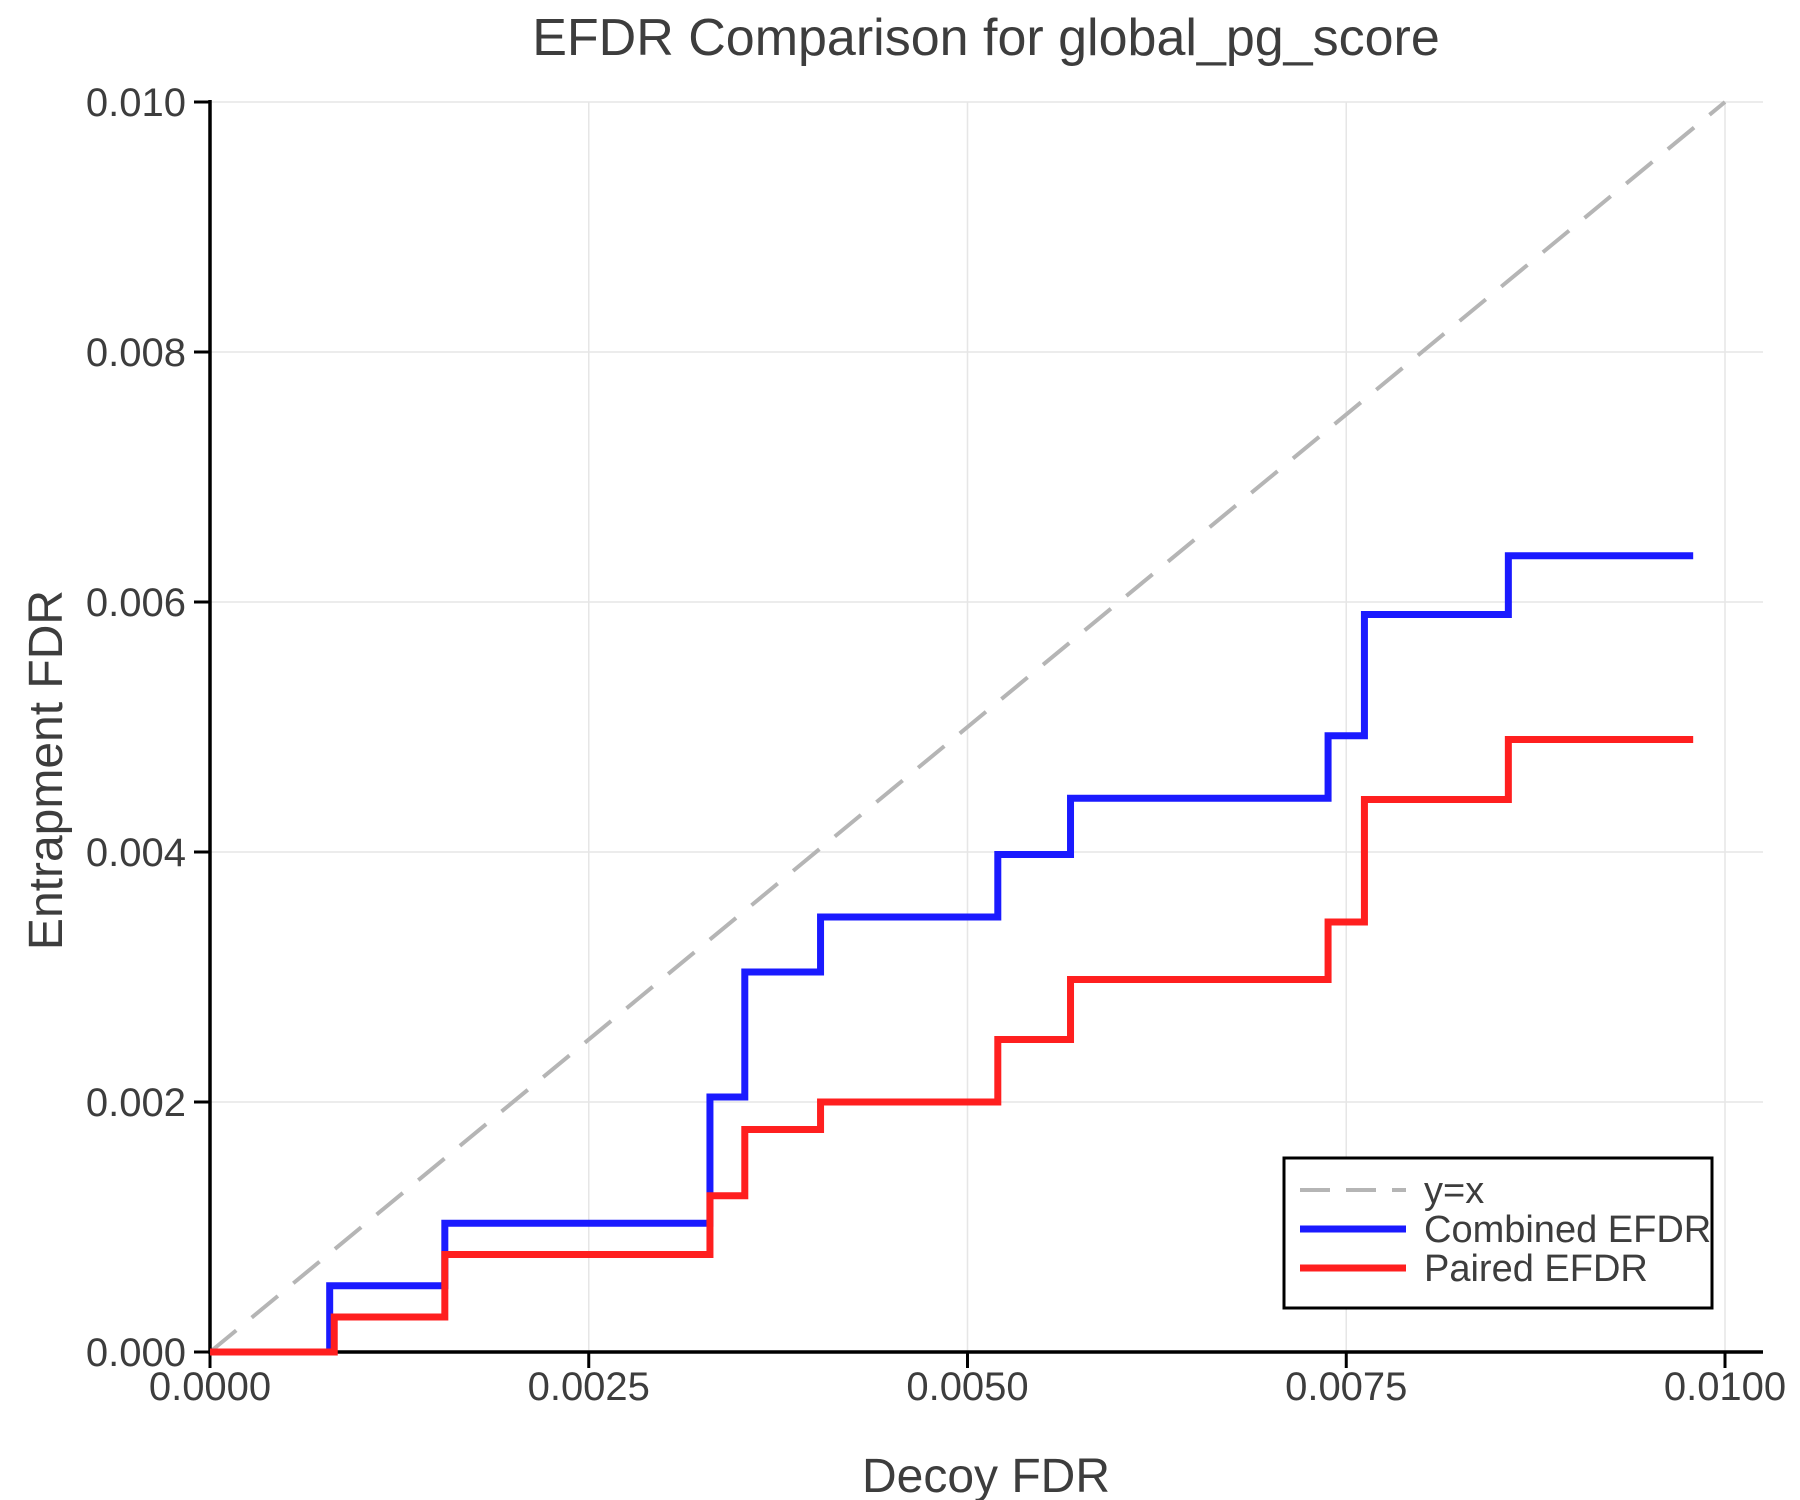 This screenshot has height=1500, width=1800. I want to click on legend-box, so click(1498, 1233).